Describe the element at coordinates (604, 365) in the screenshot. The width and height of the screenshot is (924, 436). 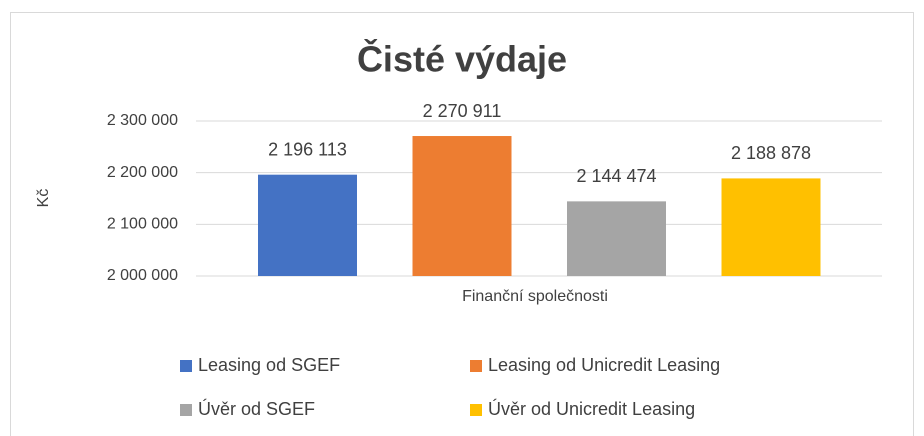
I see `legend-label: Leasing od Unicredit Leasing` at that location.